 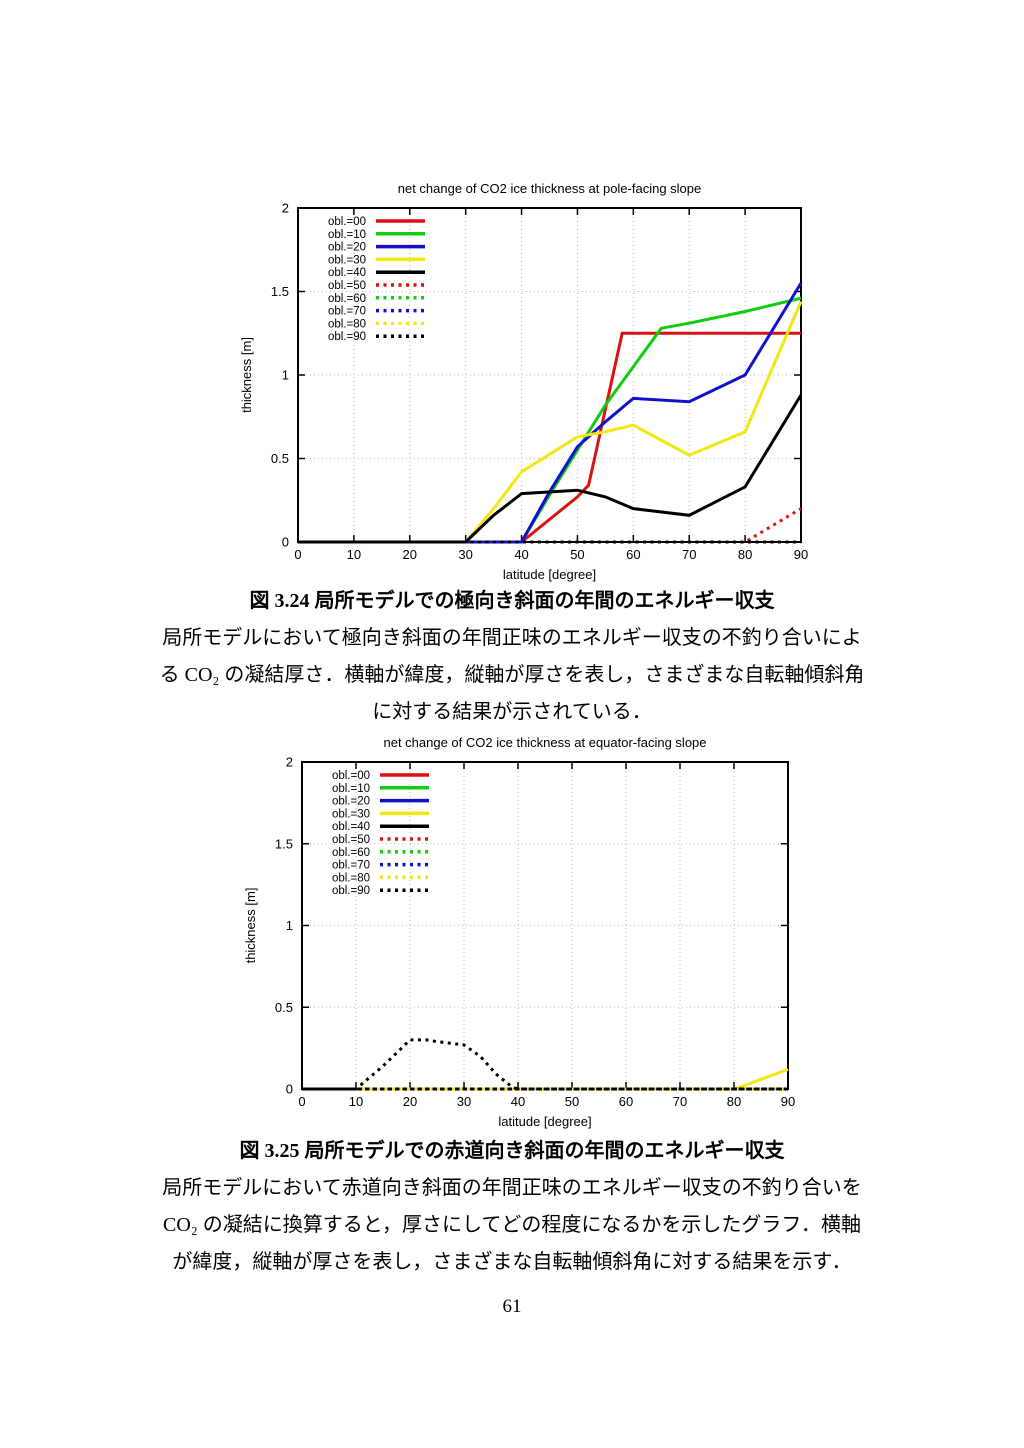 I want to click on caption-line-3: に対する結果が示されている．, so click(x=512, y=712).